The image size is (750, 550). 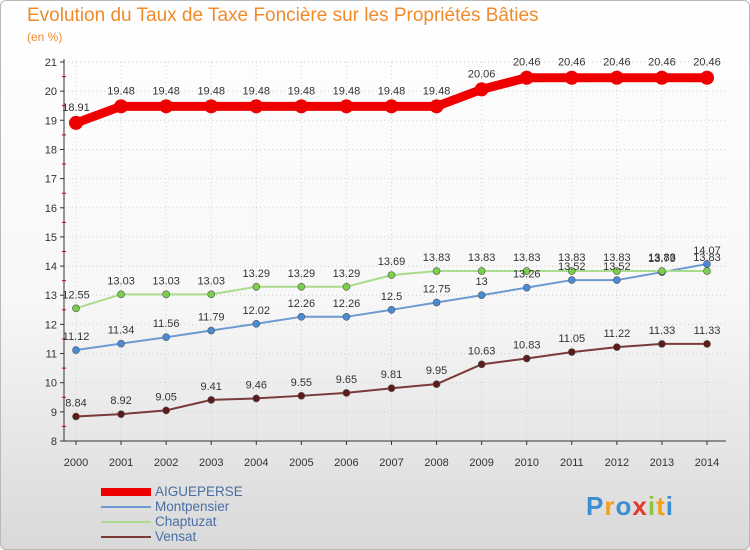 I want to click on data-label-vensat: 9.55, so click(x=301, y=383).